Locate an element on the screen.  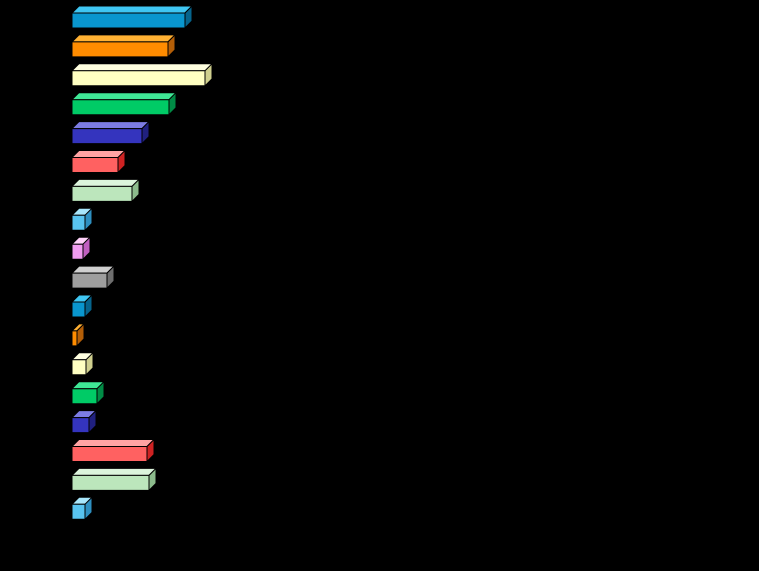
bar-3d-pink is located at coordinates (81, 248).